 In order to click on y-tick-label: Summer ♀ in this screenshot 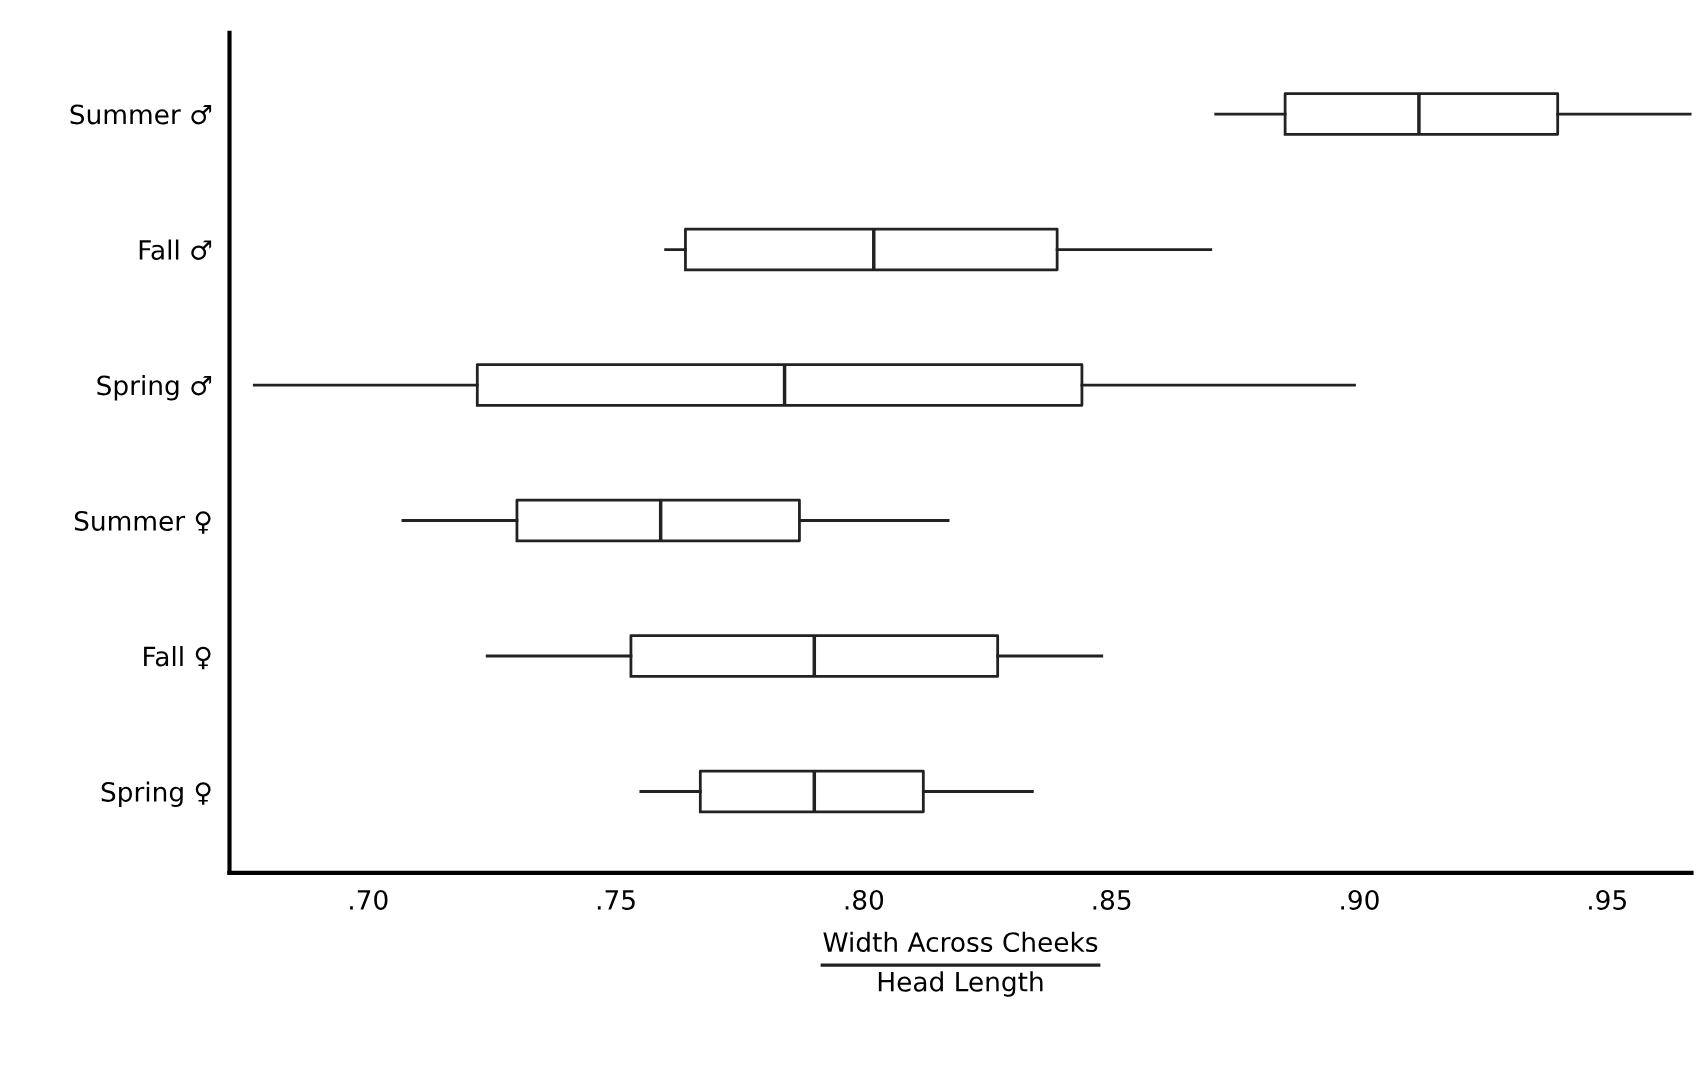, I will do `click(142, 522)`.